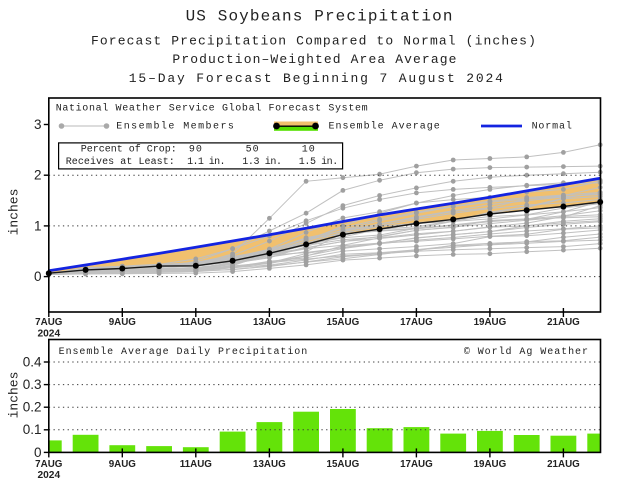 Image resolution: width=625 pixels, height=487 pixels. Describe the element at coordinates (552, 126) in the screenshot. I see `svg-text: Normal` at that location.